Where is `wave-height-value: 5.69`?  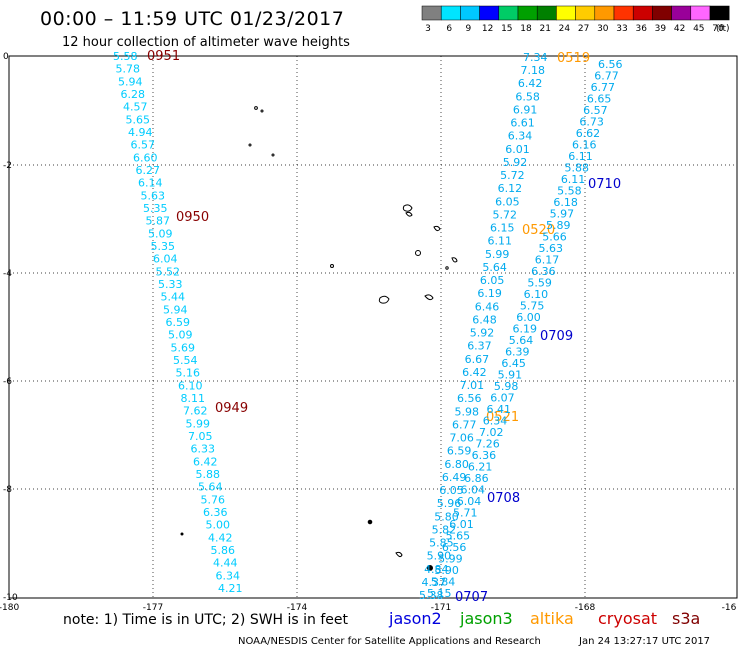
wave-height-value: 5.69 is located at coordinates (183, 347).